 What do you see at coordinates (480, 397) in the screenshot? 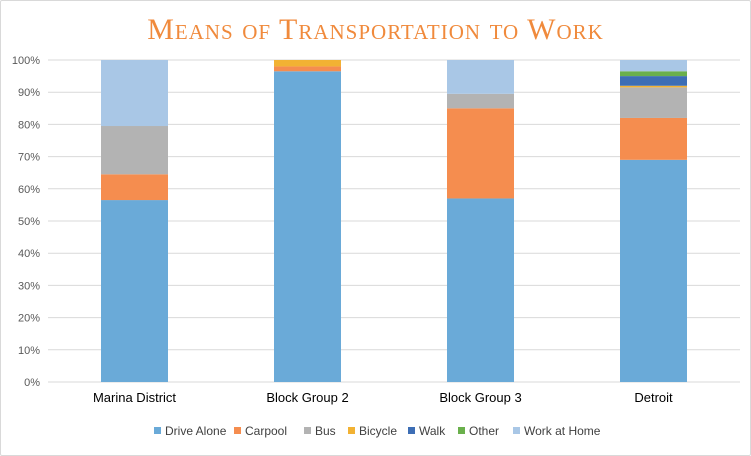
I see `x-category-label: Block Group 3` at bounding box center [480, 397].